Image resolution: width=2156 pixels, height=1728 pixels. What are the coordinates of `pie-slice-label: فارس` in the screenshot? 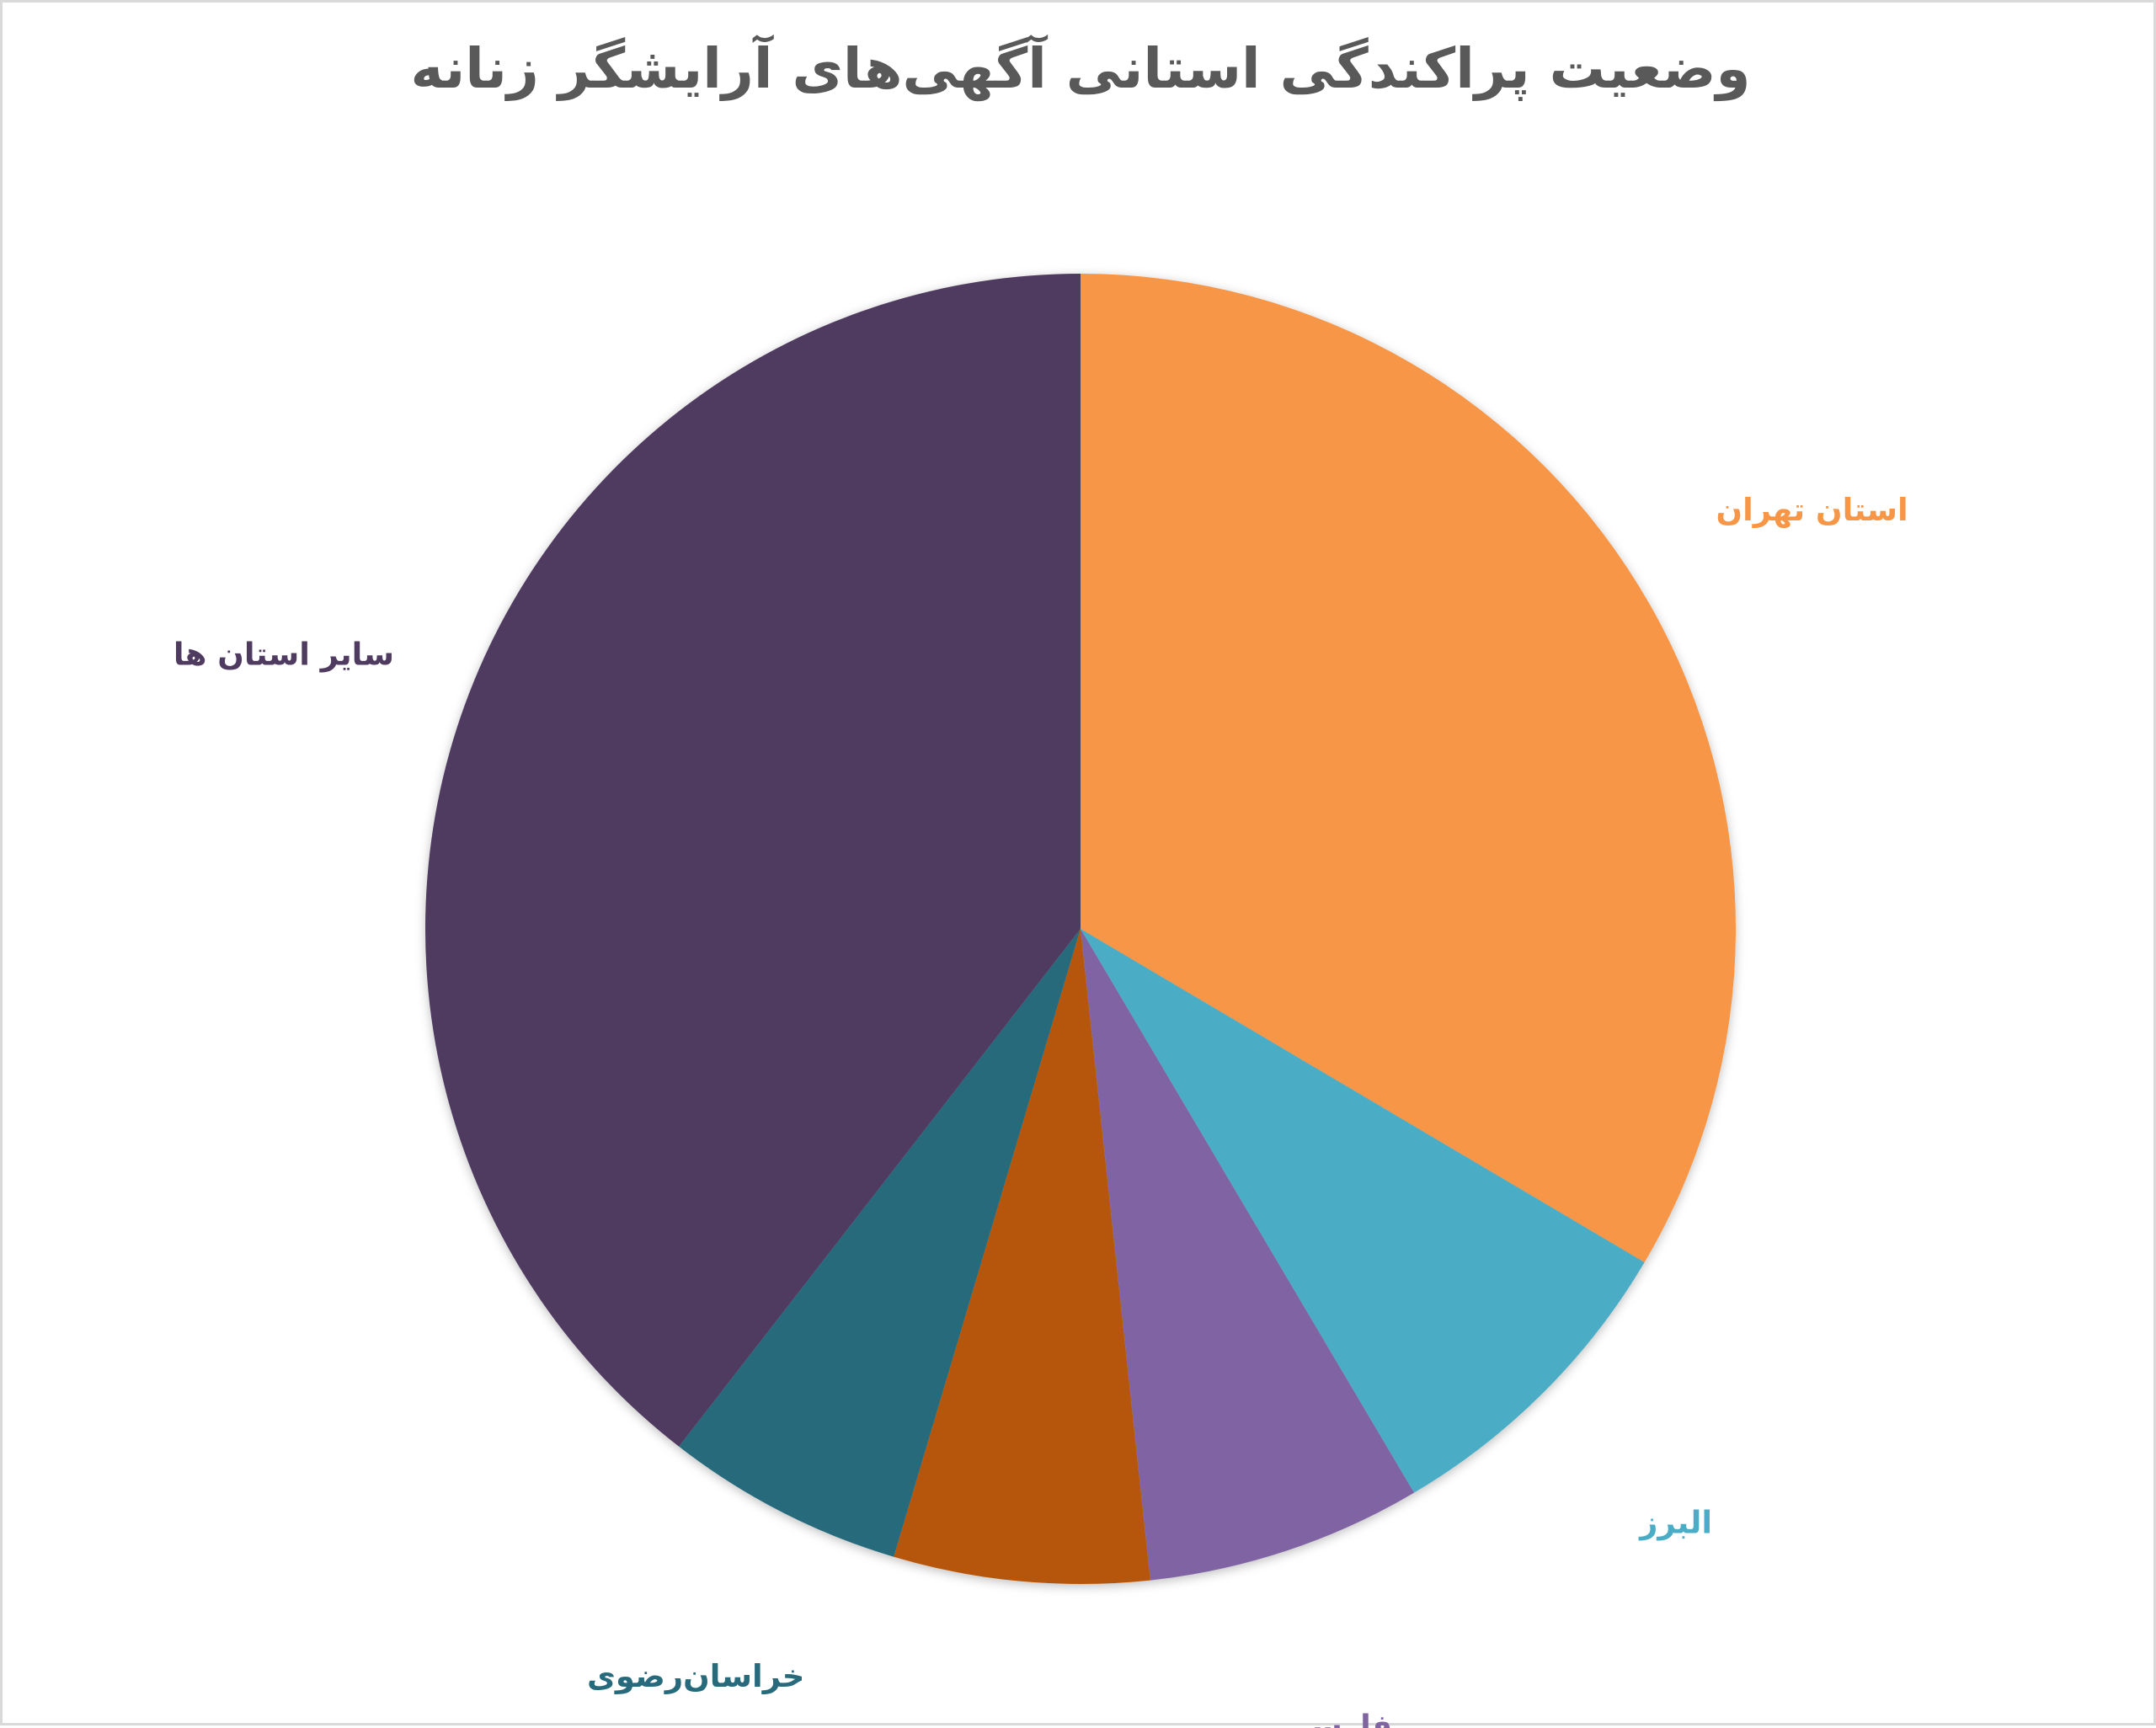 It's located at (1345, 1718).